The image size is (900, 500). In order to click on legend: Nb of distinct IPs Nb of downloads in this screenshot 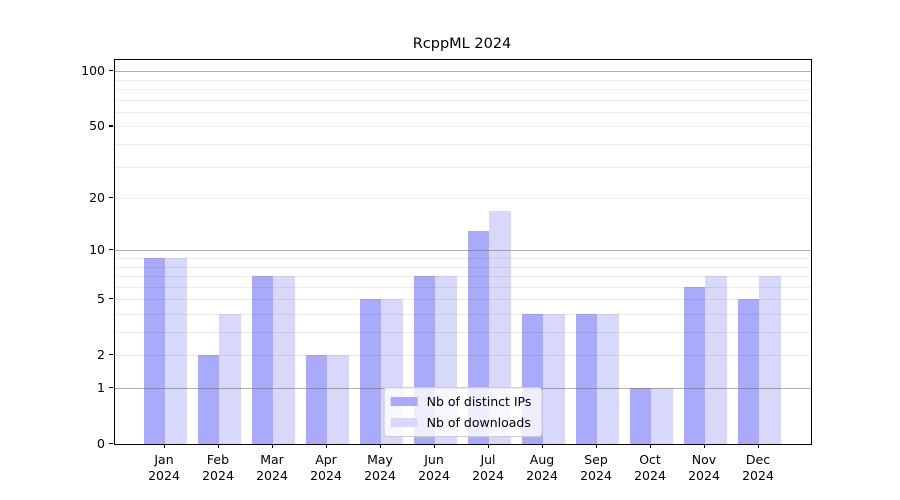, I will do `click(463, 412)`.